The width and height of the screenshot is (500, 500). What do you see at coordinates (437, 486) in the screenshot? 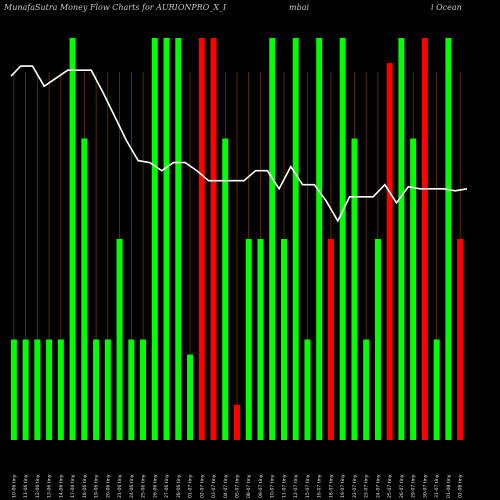
I see `x-tick-label: 31-07 tiny` at bounding box center [437, 486].